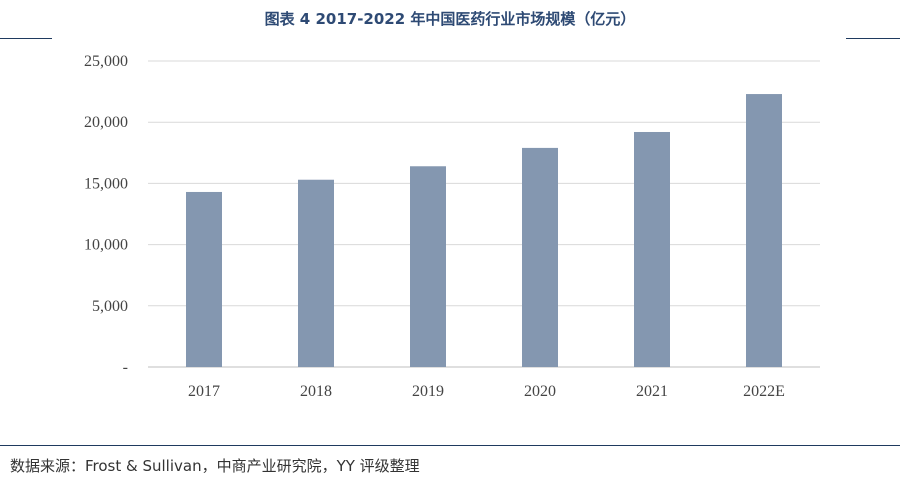  Describe the element at coordinates (215, 466) in the screenshot. I see `source-note: 数据来源：Frost & Sullivan，中商产业研究院，YY 评级整理` at that location.